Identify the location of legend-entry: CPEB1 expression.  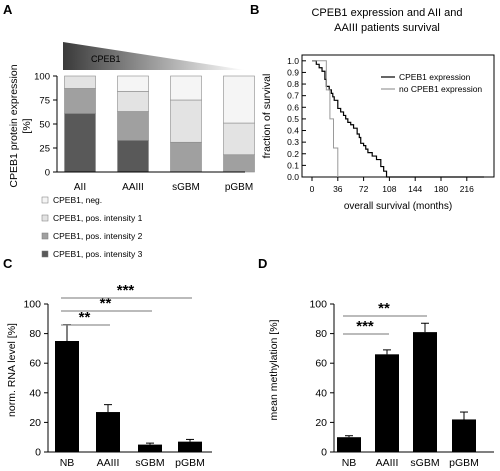
(435, 77).